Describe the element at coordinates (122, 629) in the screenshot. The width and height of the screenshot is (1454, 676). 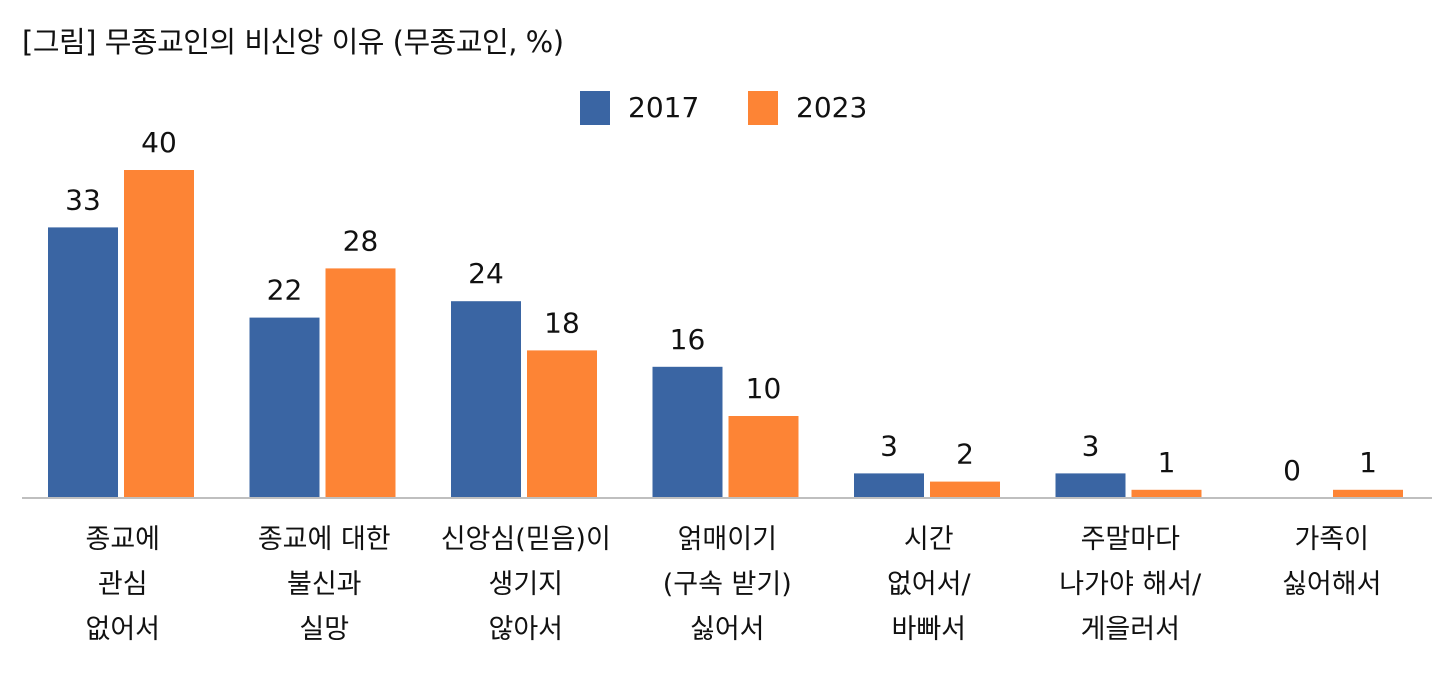
I see `category-label-line: 없어서` at that location.